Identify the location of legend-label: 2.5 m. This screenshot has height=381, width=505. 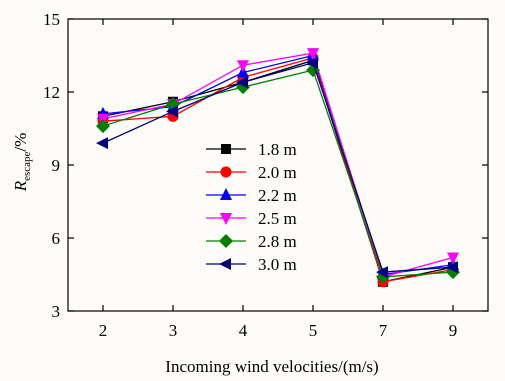
(277, 218).